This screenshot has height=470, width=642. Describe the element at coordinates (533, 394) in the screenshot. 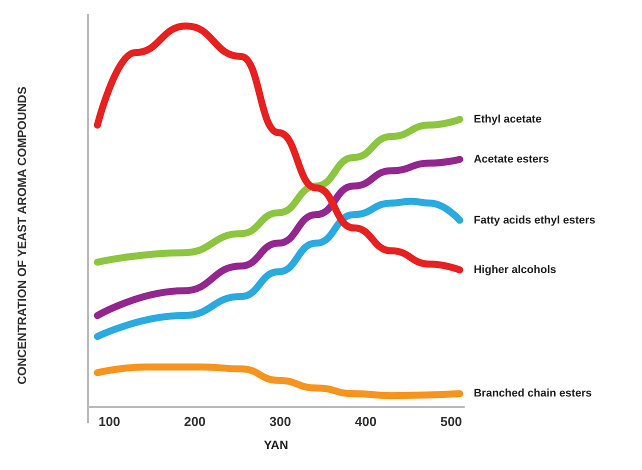

I see `series-label: Branched chain esters` at that location.